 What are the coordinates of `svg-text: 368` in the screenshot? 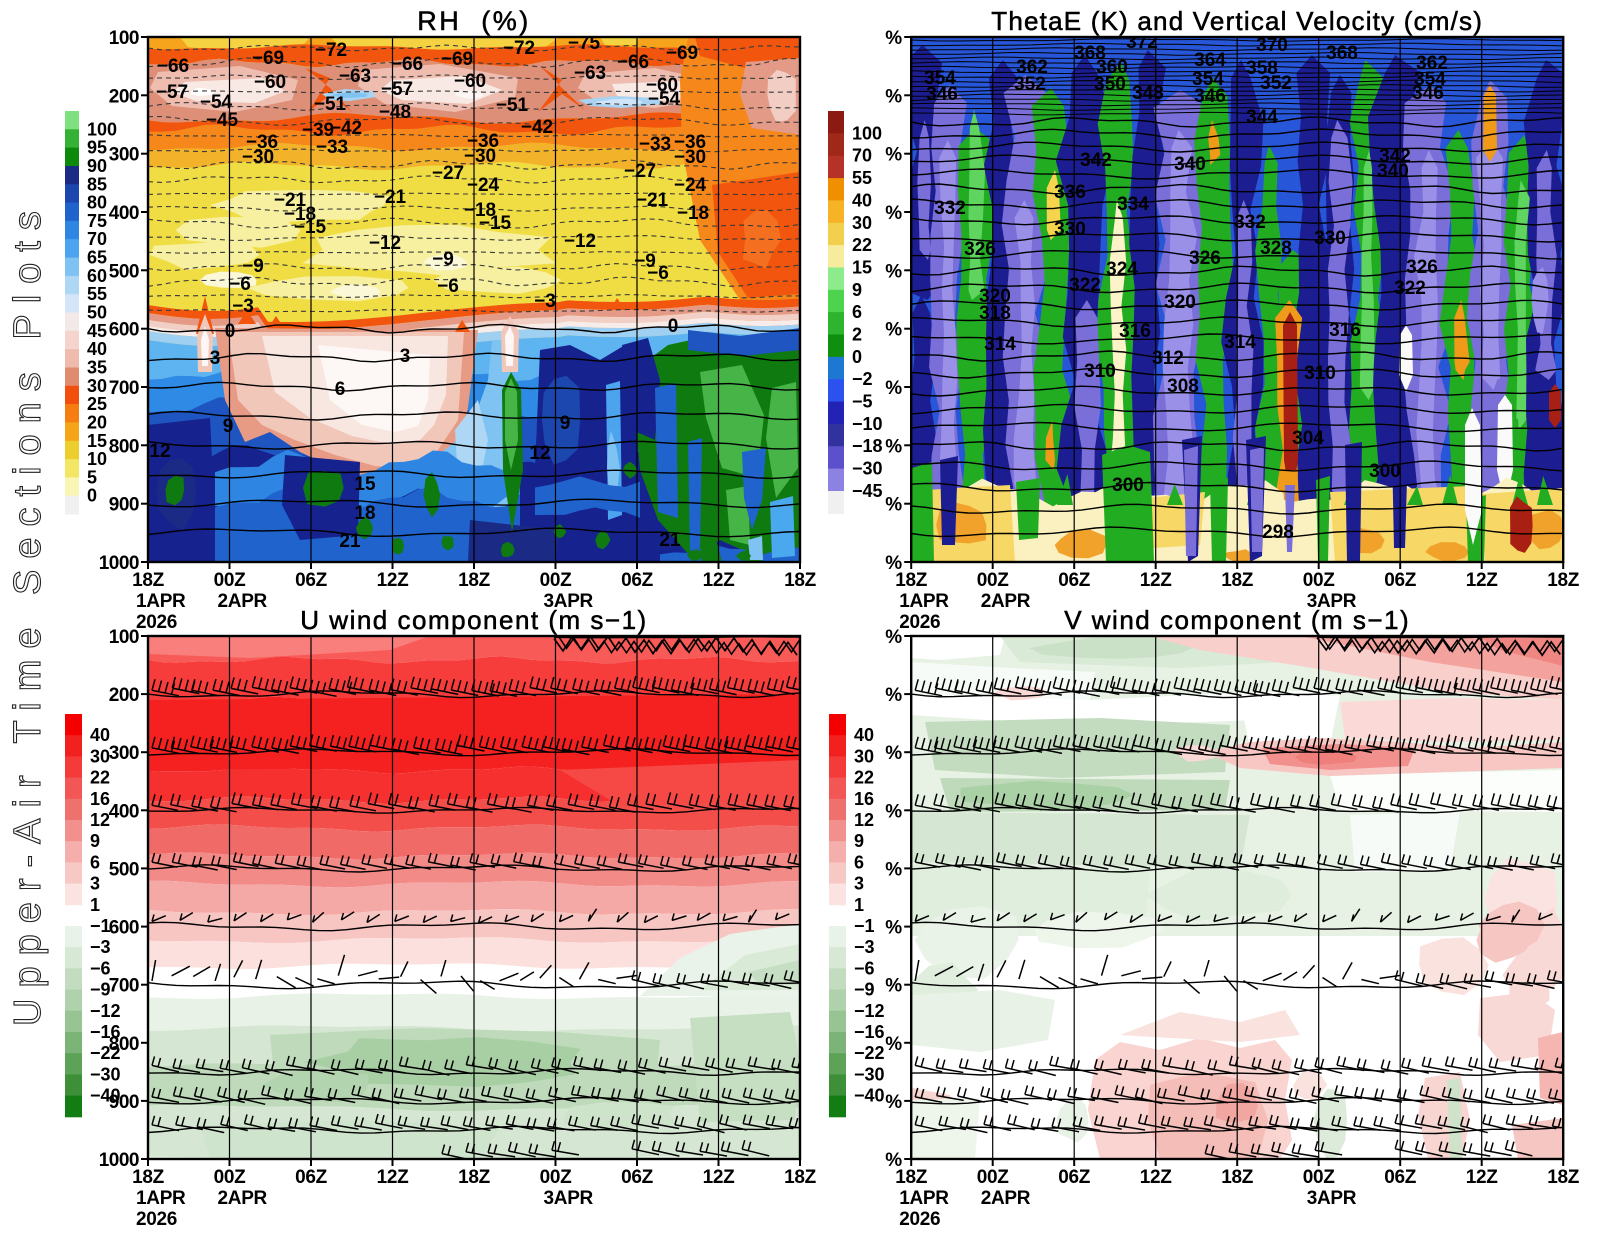 It's located at (1342, 53).